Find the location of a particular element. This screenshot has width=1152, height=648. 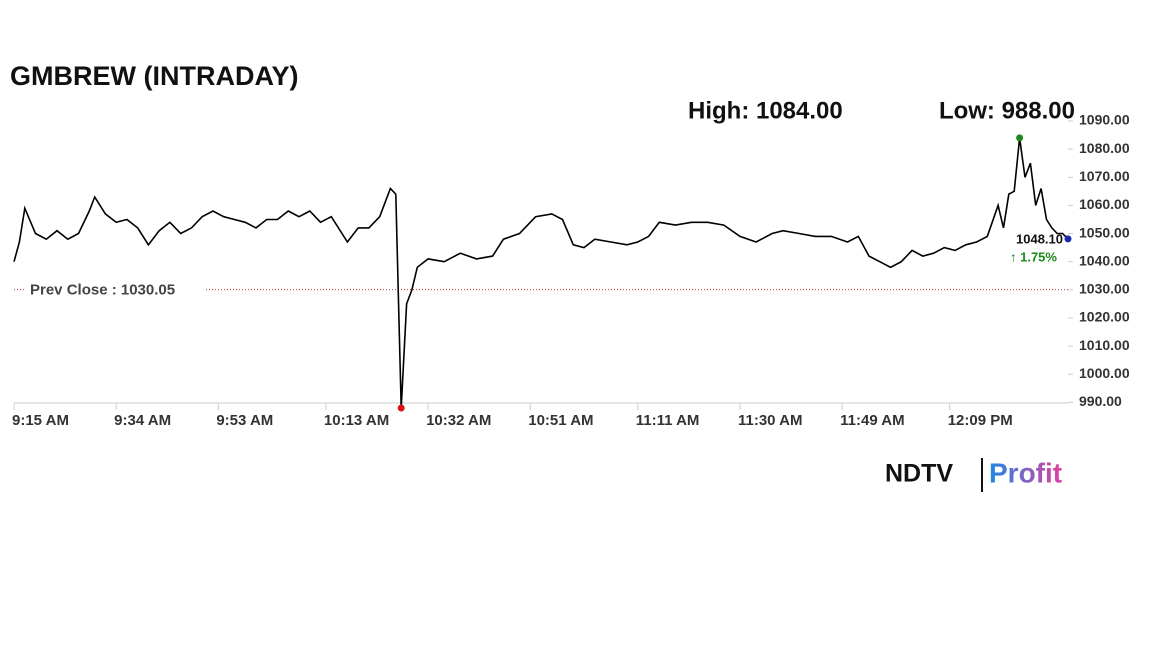

low-label: Low: 988.00 is located at coordinates (1007, 110).